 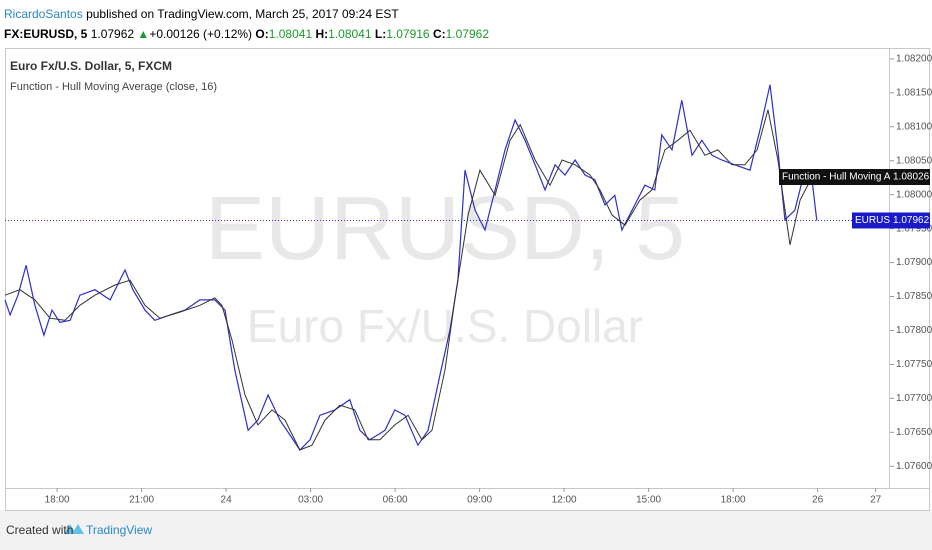 I want to click on ohlc-value: 1.07962, so click(x=467, y=34).